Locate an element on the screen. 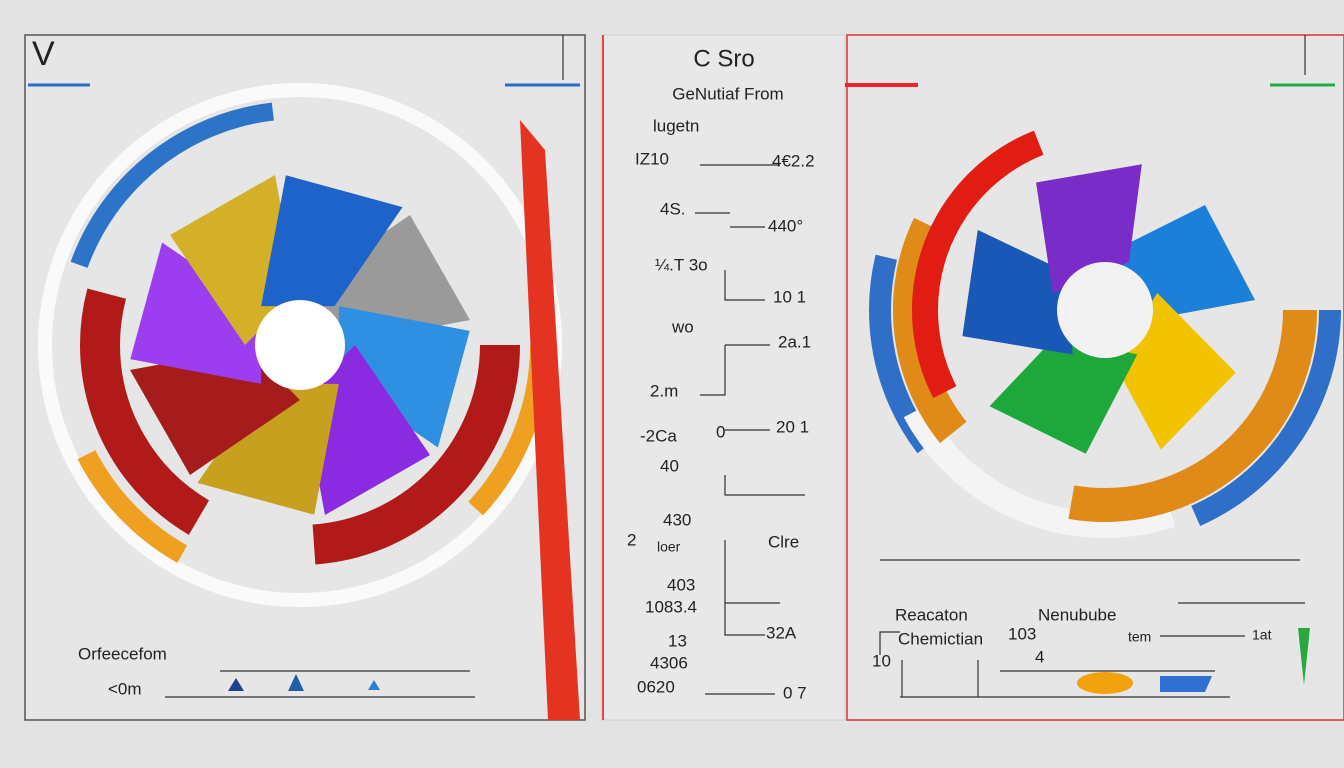 The height and width of the screenshot is (768, 1344). center-label: IZ10 is located at coordinates (652, 158).